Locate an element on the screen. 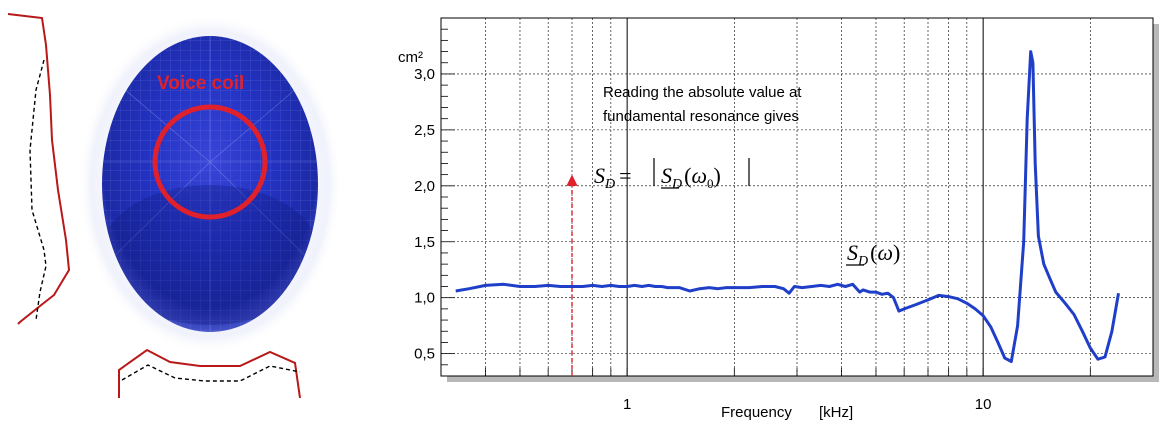 The height and width of the screenshot is (434, 1160). y-tick-label: 1,0 is located at coordinates (424, 298).